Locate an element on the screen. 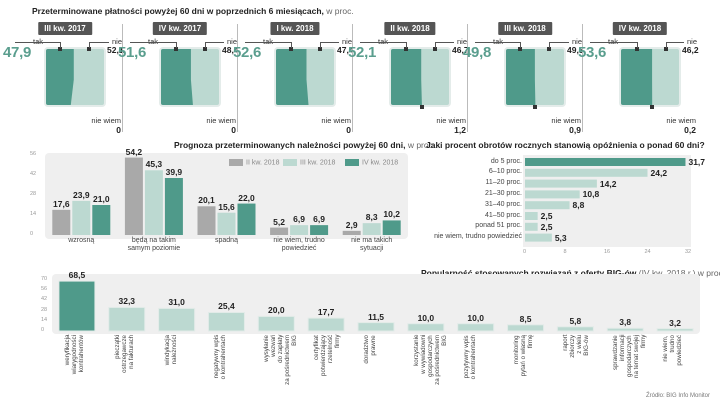 This screenshot has width=720, height=406. bar-value-label: 20,1 is located at coordinates (206, 200).